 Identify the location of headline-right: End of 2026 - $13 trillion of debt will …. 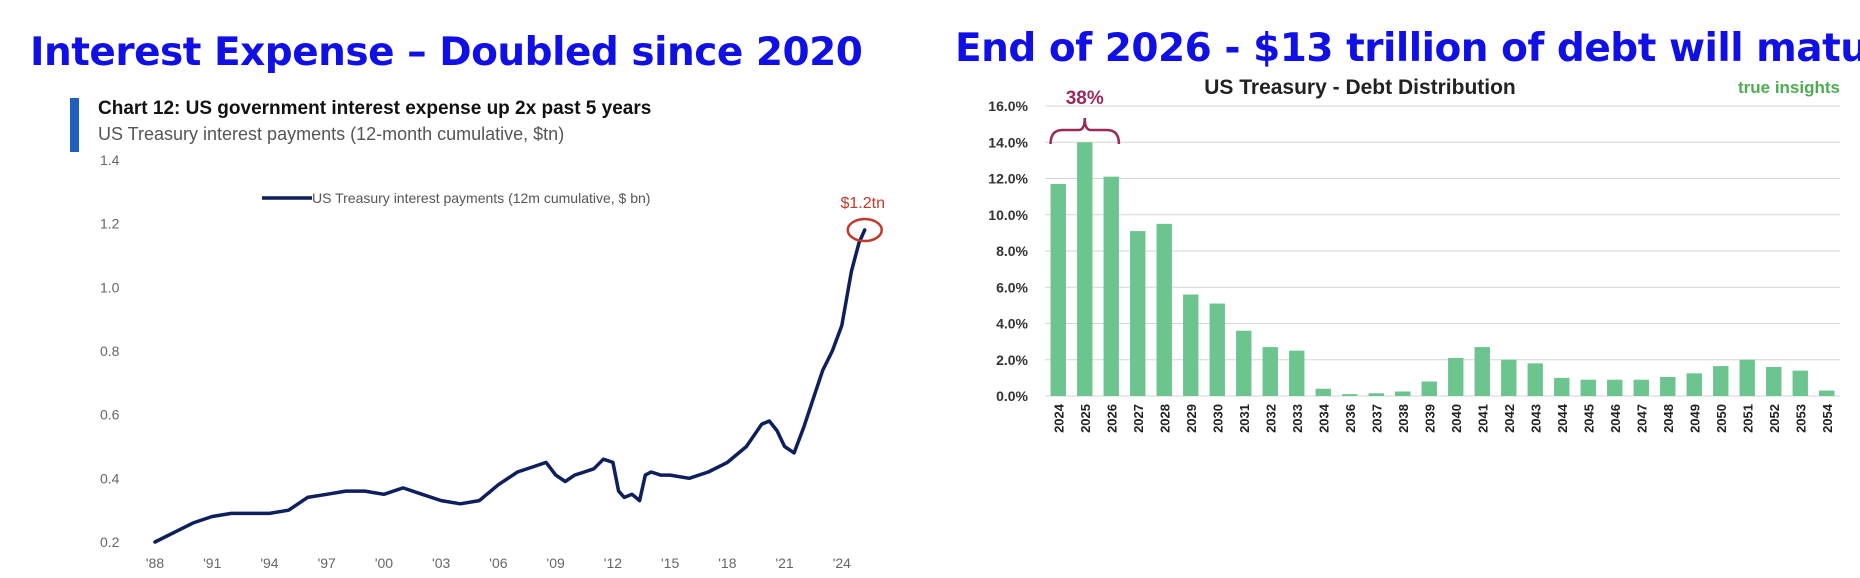
(1407, 48).